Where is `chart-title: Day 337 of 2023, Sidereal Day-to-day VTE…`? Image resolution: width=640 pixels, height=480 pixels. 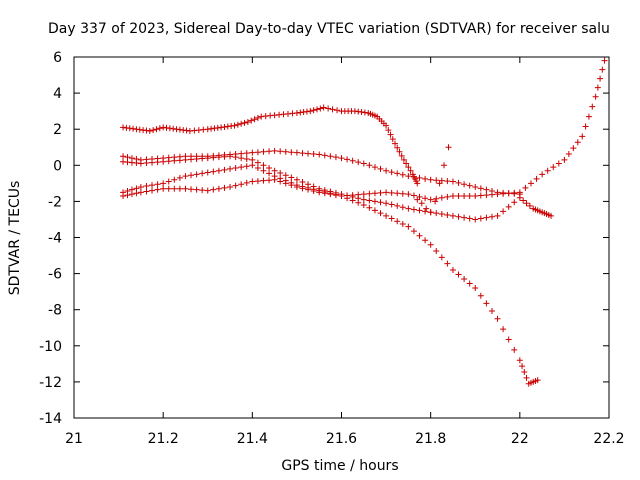
chart-title: Day 337 of 2023, Sidereal Day-to-day VTE… is located at coordinates (329, 29).